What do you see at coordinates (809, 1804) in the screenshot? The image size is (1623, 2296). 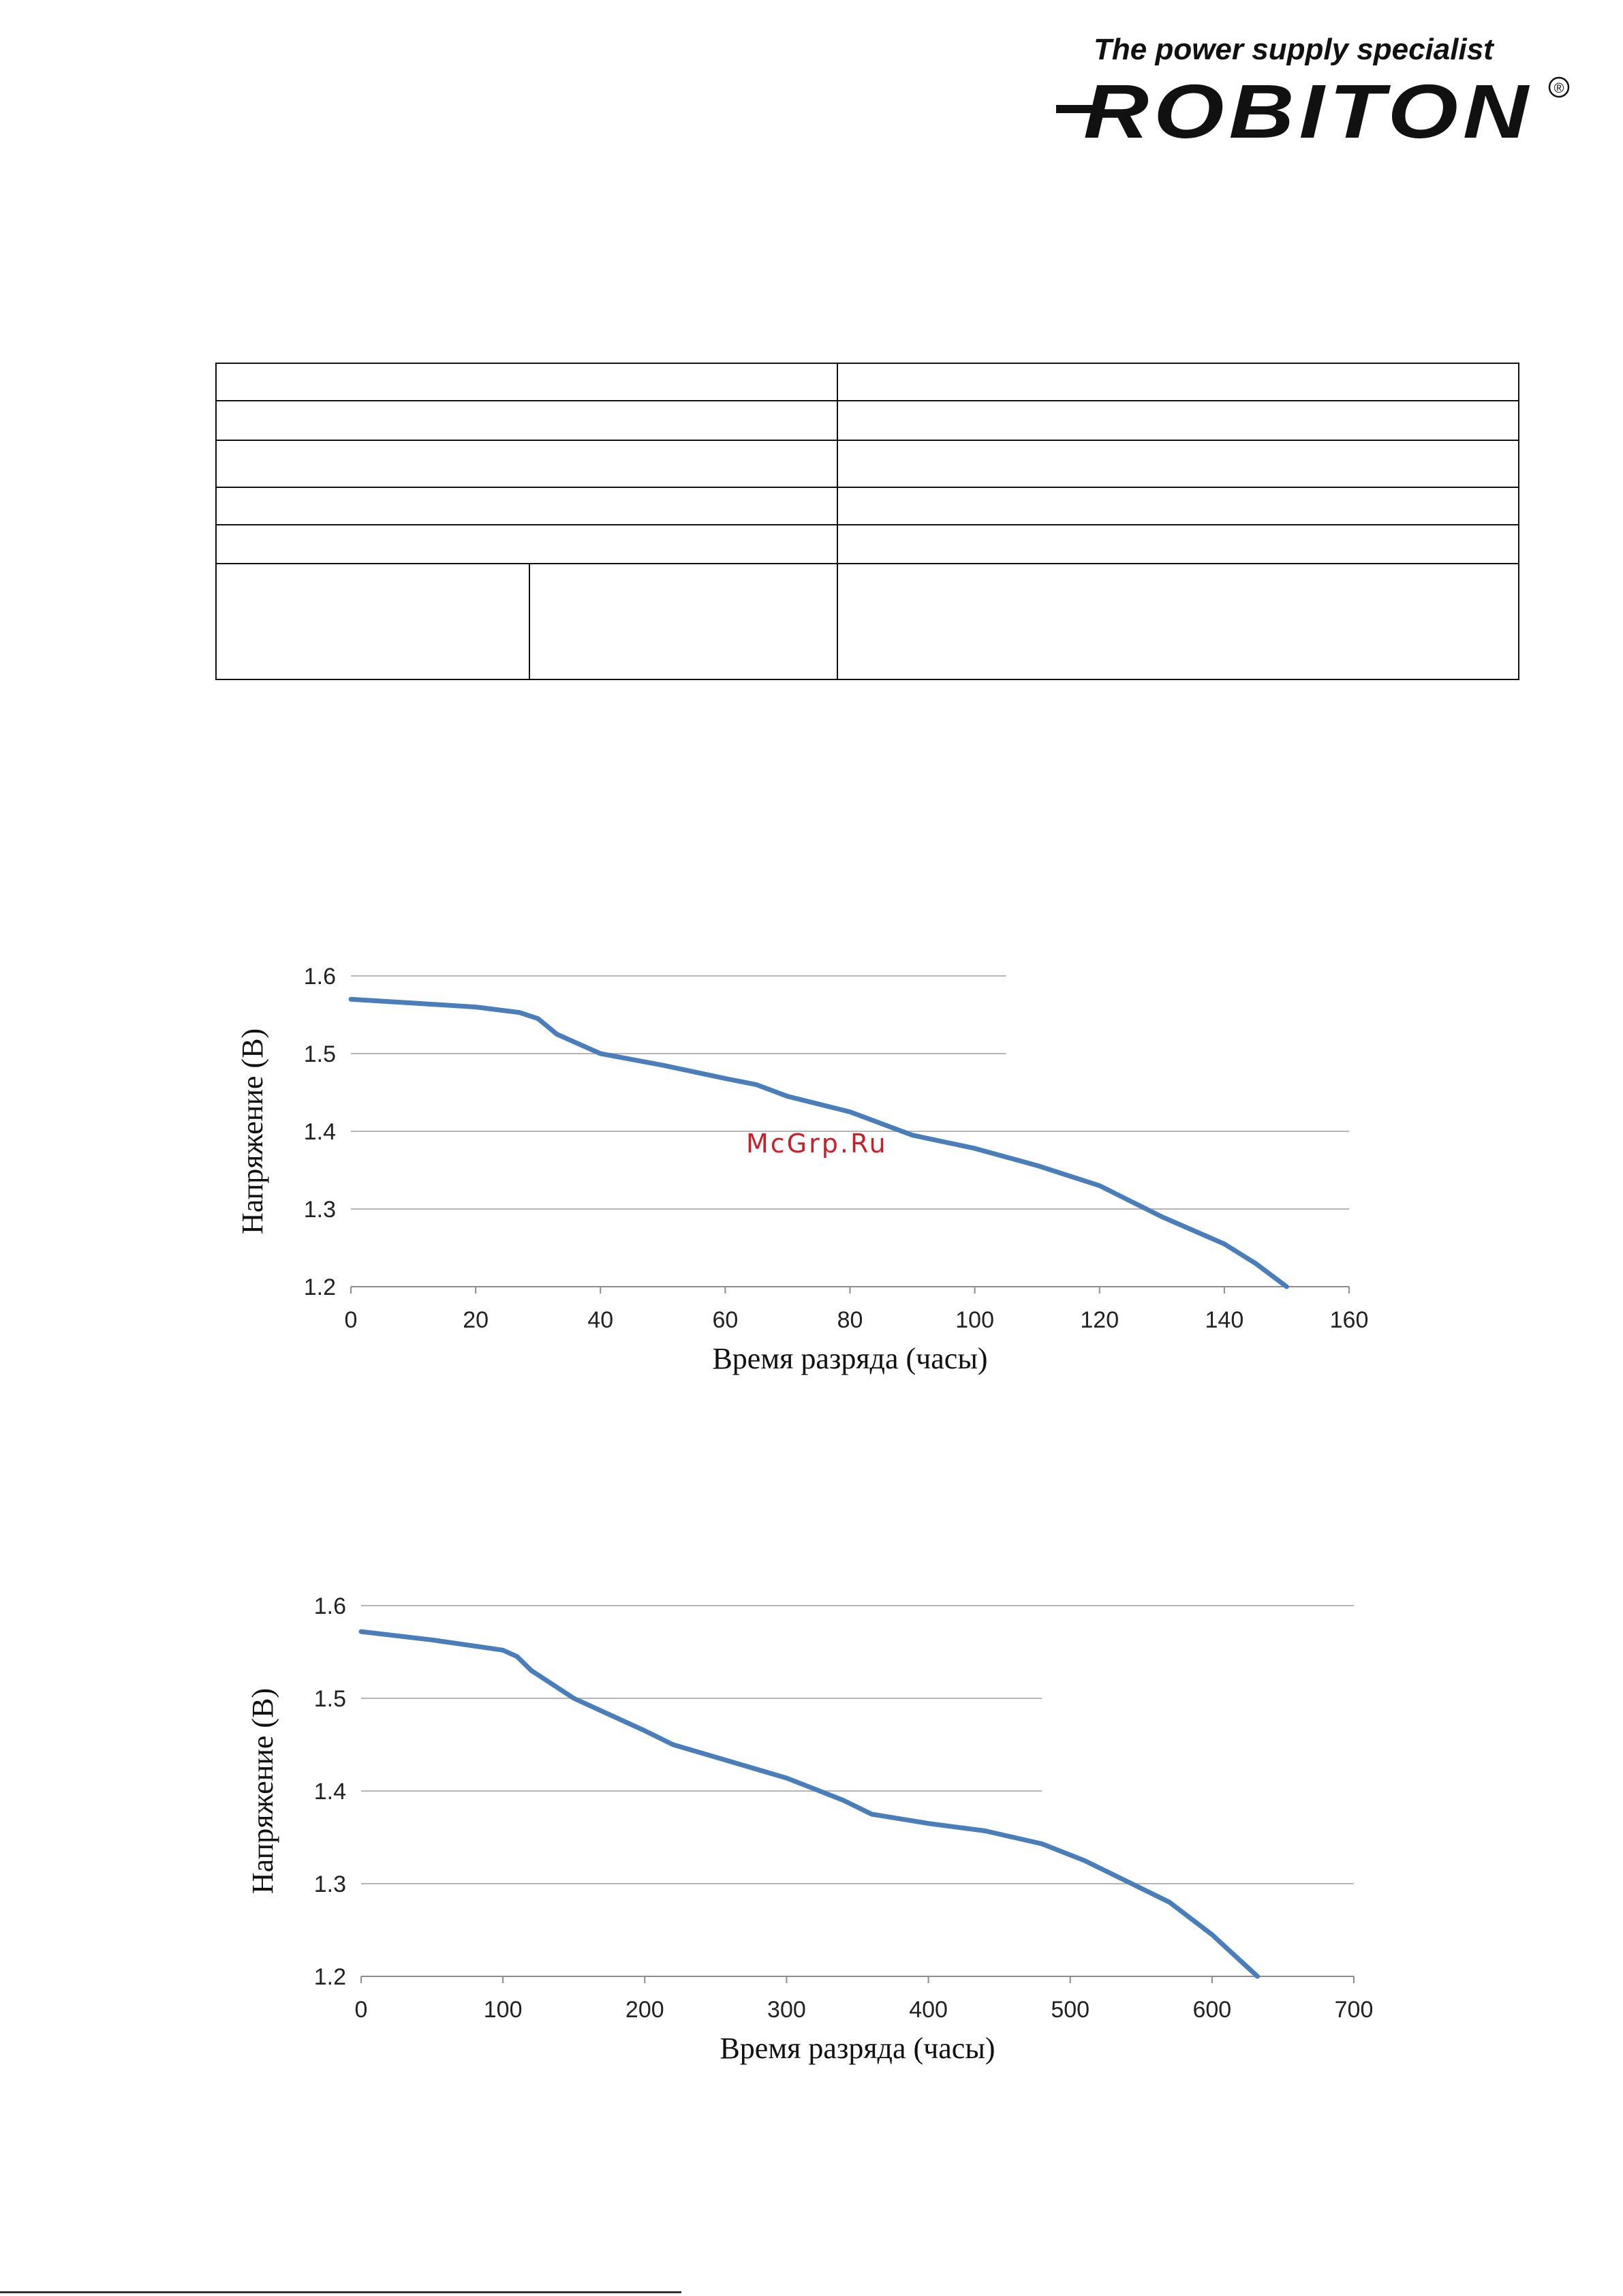 I see `discharge-line` at bounding box center [809, 1804].